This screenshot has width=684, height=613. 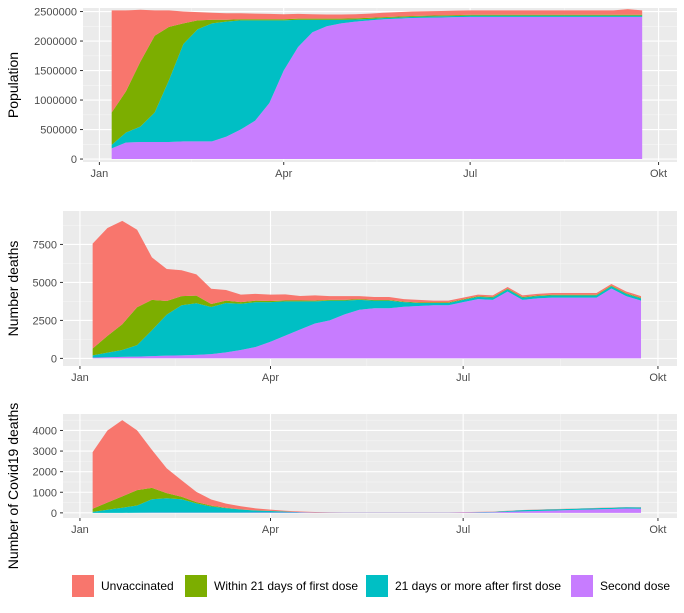 I want to click on y-tick-label: 500000, so click(x=58, y=131).